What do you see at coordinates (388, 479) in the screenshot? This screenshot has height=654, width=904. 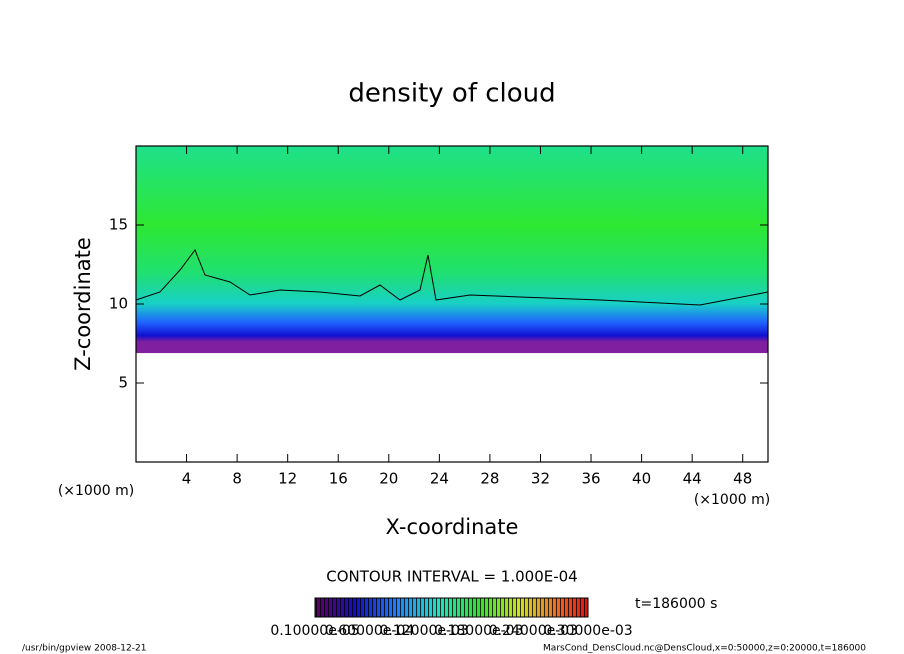 I see `x-tick-label: 20` at bounding box center [388, 479].